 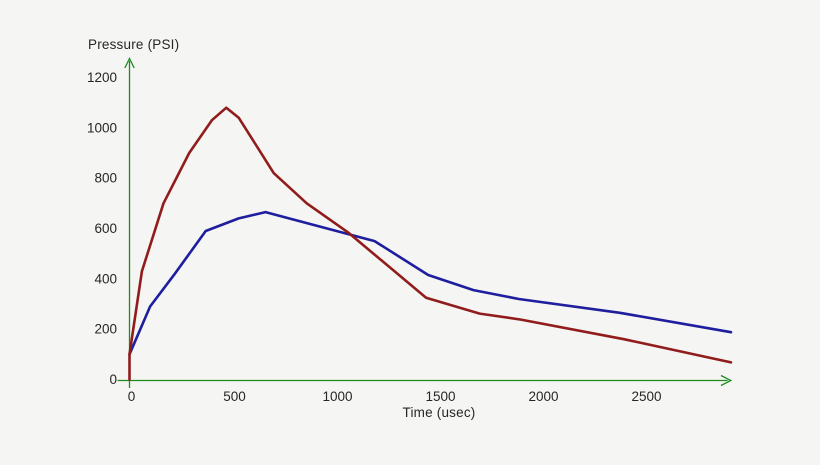 I want to click on y-tick-label: 1000, so click(x=102, y=127).